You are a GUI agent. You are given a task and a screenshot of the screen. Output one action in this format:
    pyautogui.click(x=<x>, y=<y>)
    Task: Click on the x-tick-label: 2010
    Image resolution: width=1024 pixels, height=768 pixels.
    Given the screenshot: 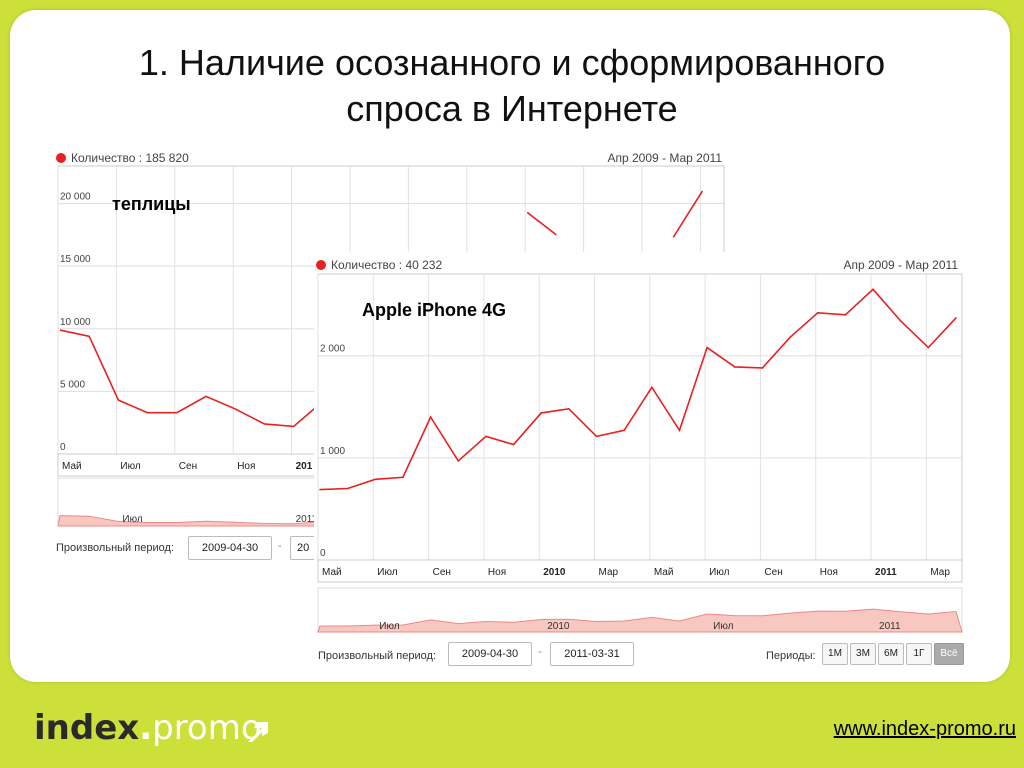 What is the action you would take?
    pyautogui.click(x=554, y=572)
    